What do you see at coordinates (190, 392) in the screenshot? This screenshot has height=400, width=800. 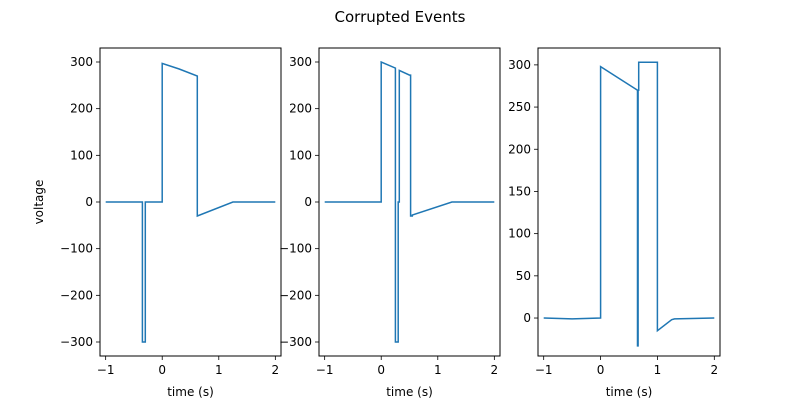 I see `x-axis-label-1: time (s)` at bounding box center [190, 392].